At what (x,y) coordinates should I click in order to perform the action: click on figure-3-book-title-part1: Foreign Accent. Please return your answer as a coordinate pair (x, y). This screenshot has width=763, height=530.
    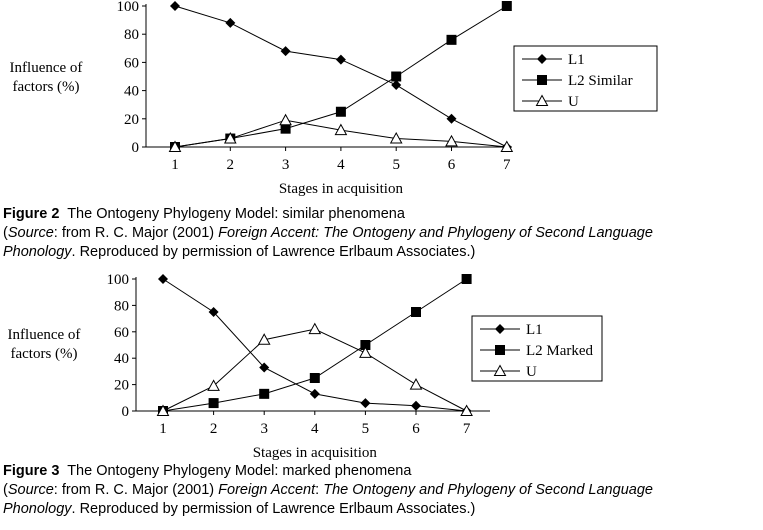
    Looking at the image, I should click on (267, 490).